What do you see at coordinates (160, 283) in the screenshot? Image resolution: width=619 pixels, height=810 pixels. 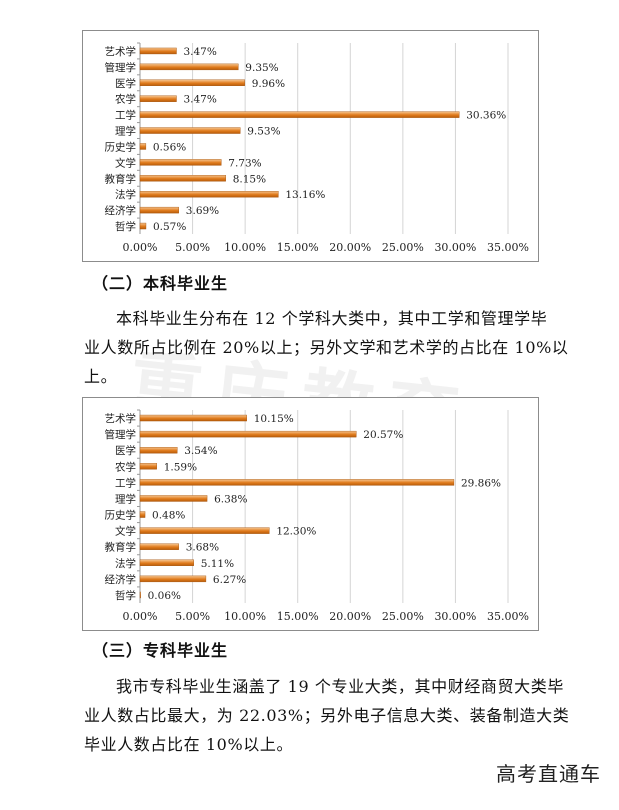 I see `section-heading-undergraduate: （二）本科毕业生` at bounding box center [160, 283].